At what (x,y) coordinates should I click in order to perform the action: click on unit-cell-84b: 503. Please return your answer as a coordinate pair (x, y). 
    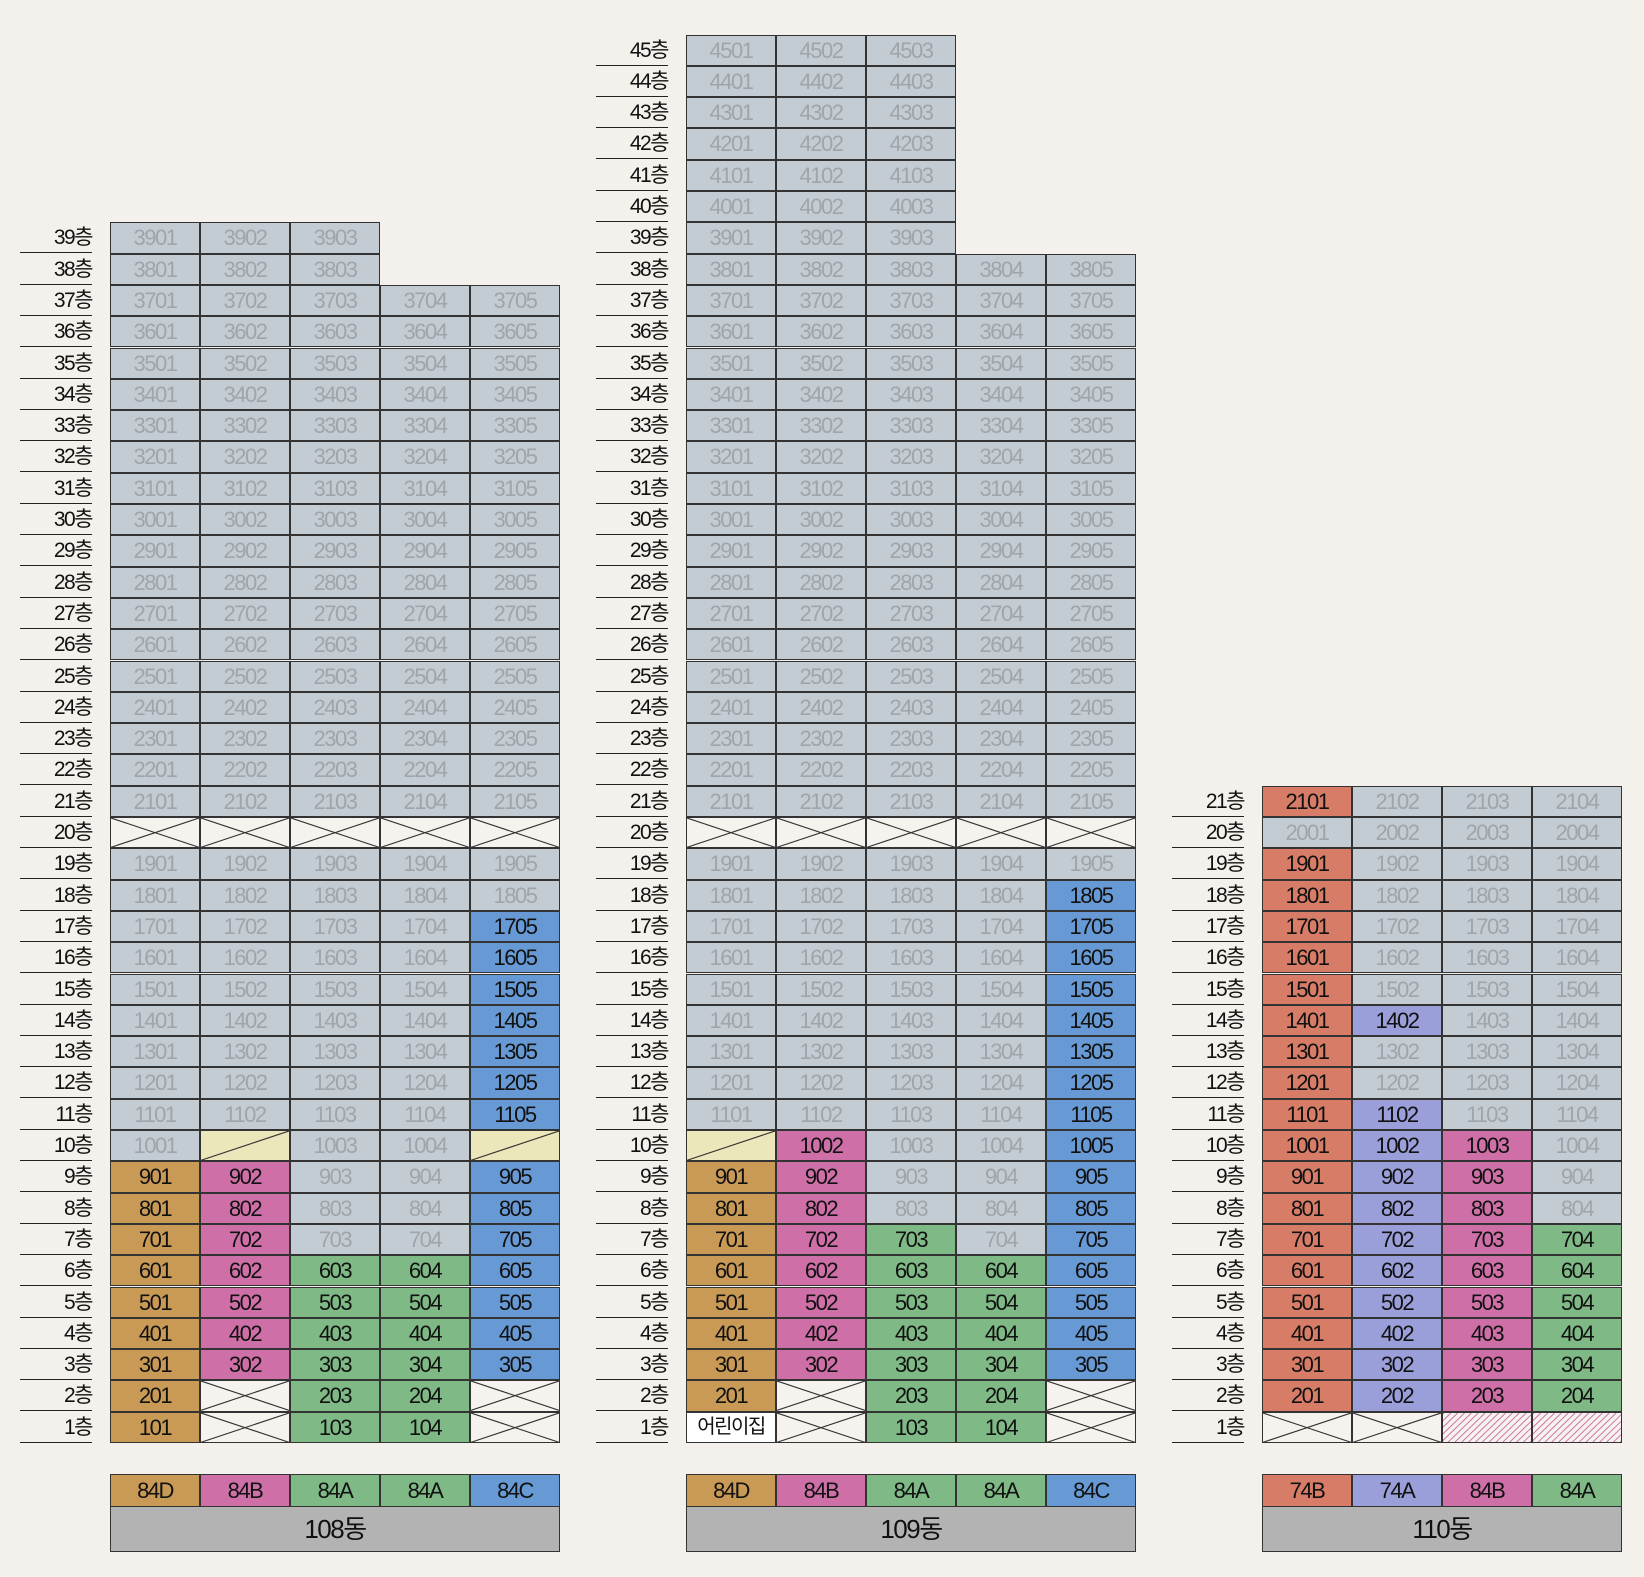
    Looking at the image, I should click on (1487, 1302).